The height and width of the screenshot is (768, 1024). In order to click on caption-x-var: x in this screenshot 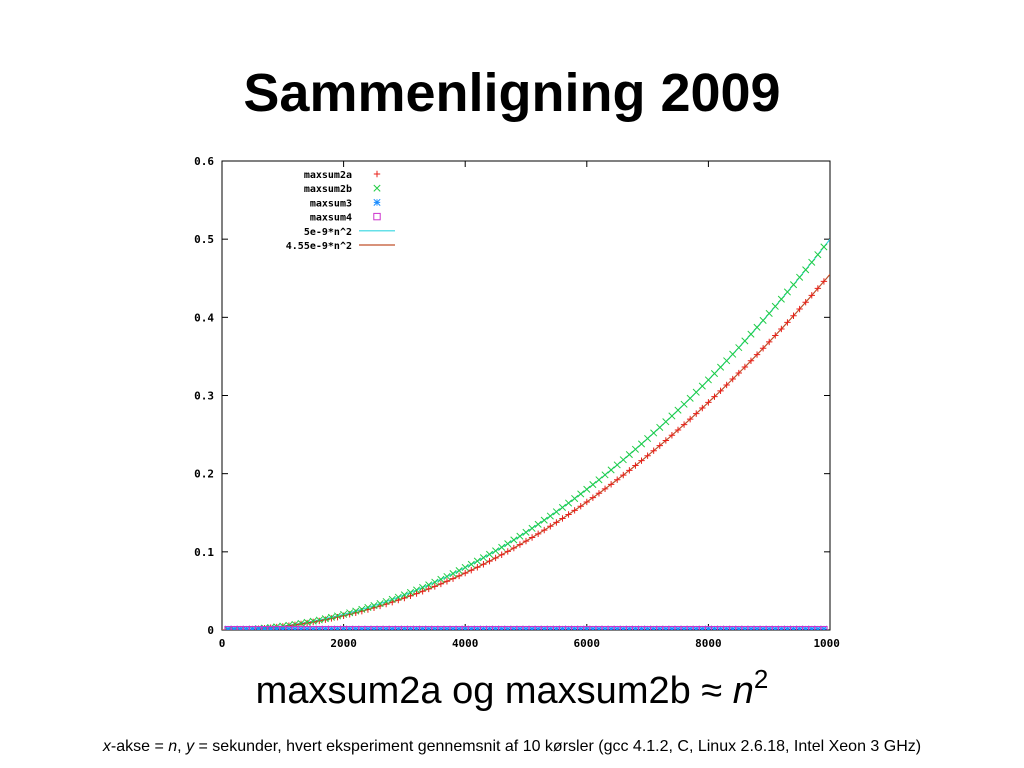, I will do `click(106, 746)`.